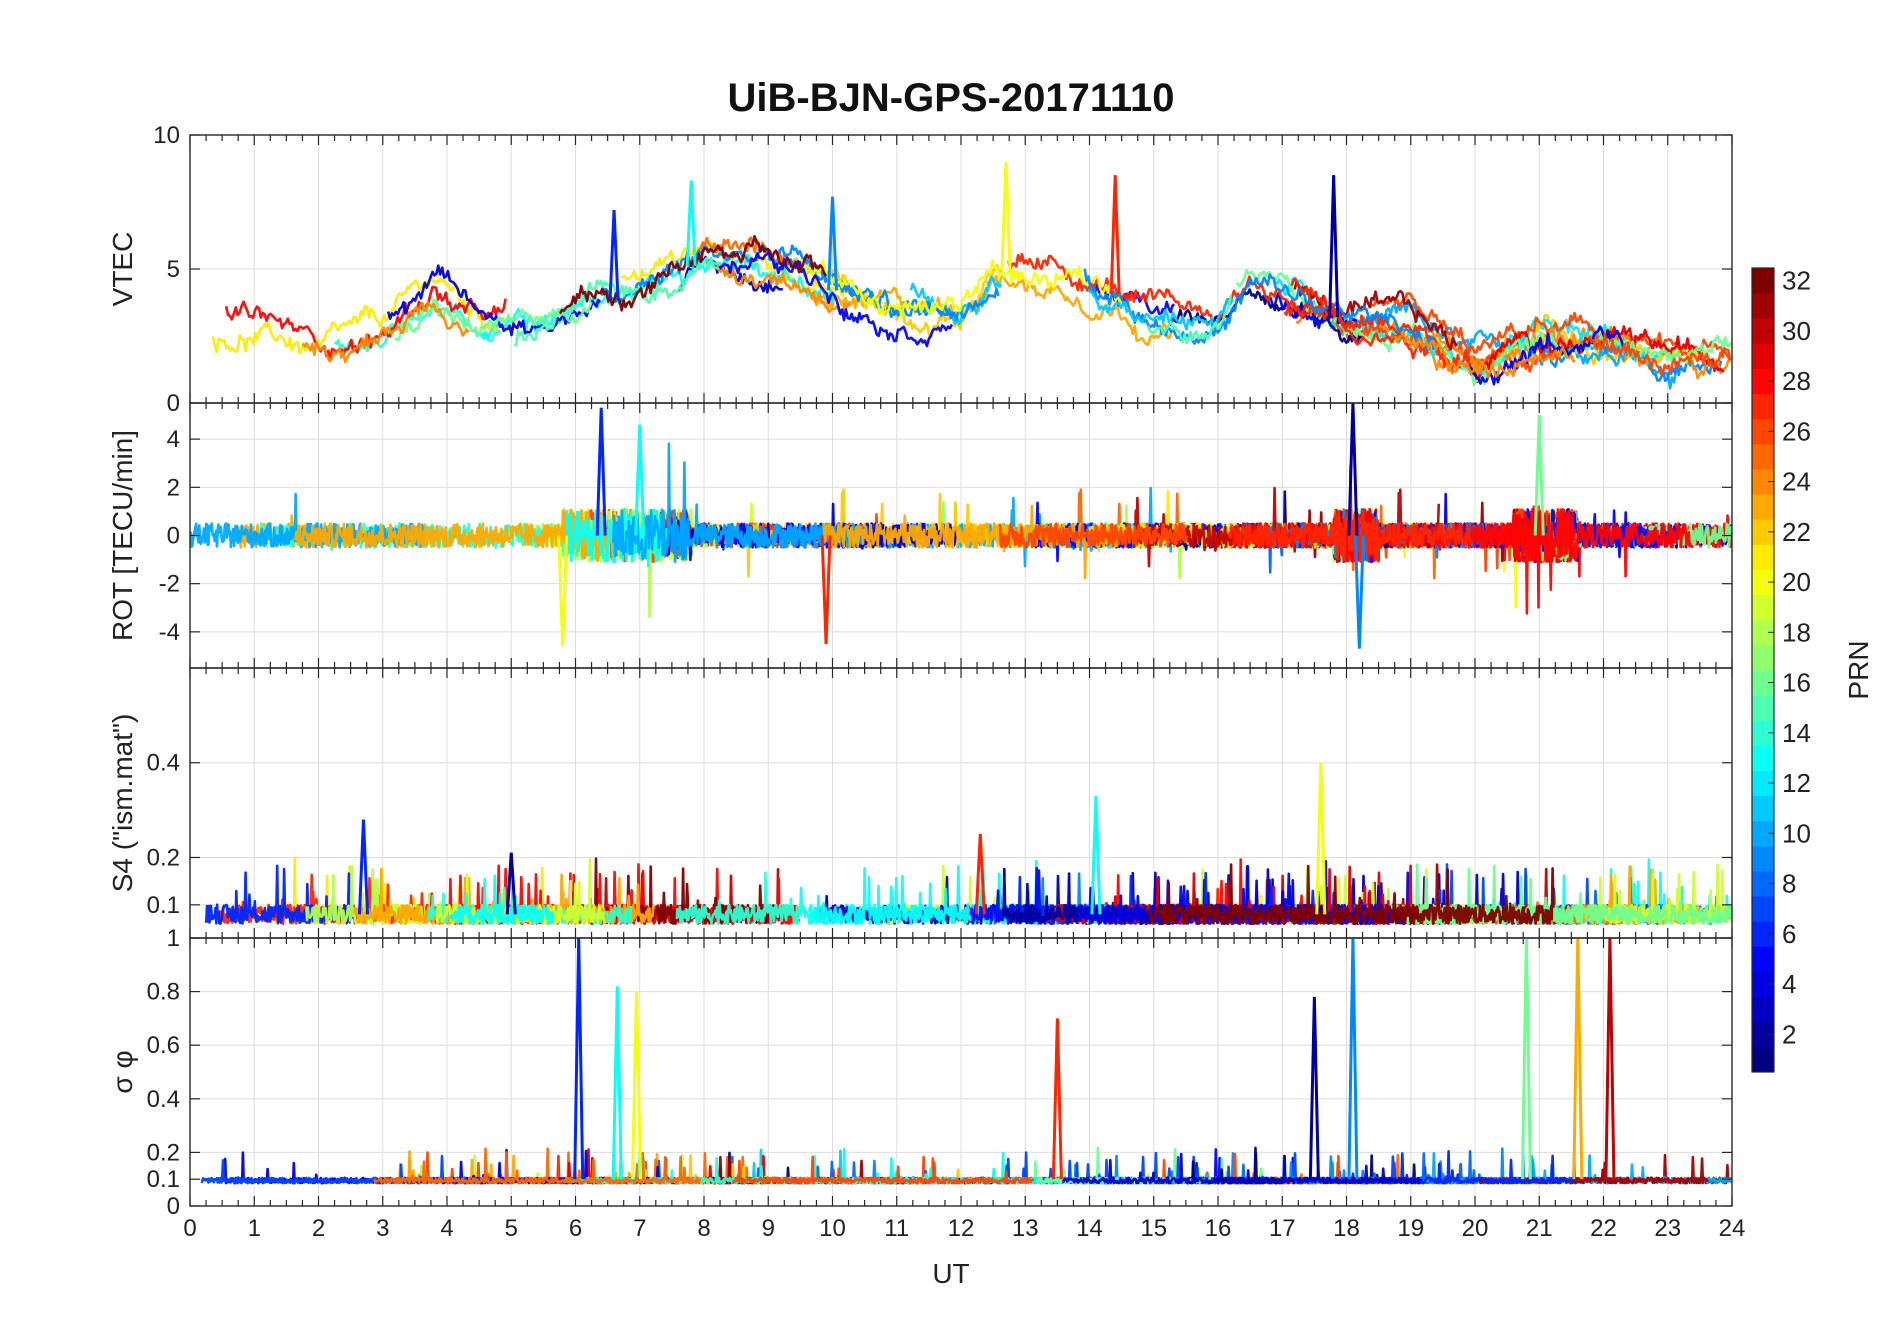  What do you see at coordinates (1796, 331) in the screenshot?
I see `colorbar-tick-label: 30` at bounding box center [1796, 331].